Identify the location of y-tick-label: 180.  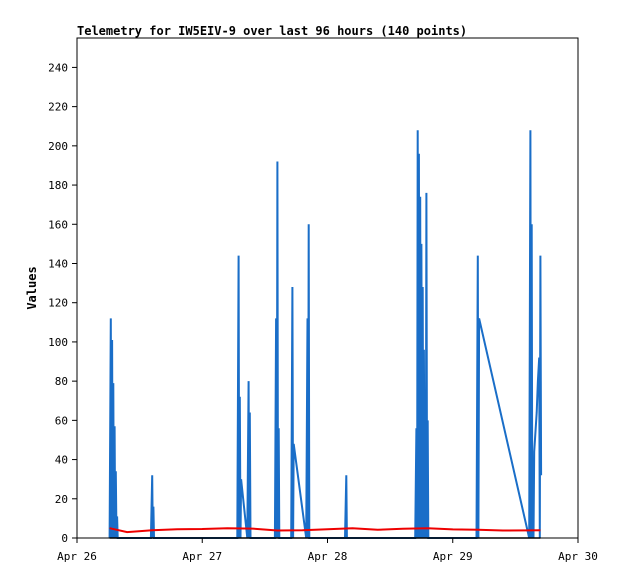
(58, 185).